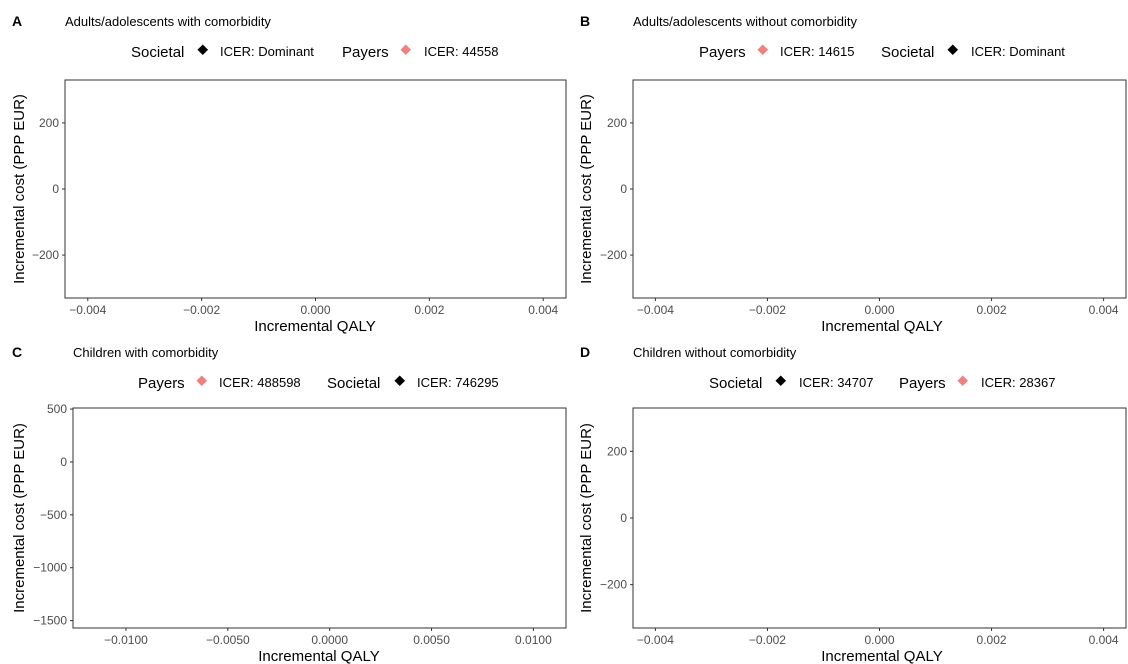 Image resolution: width=1128 pixels, height=664 pixels. I want to click on legend-entry-label: ICER: 14615, so click(817, 51).